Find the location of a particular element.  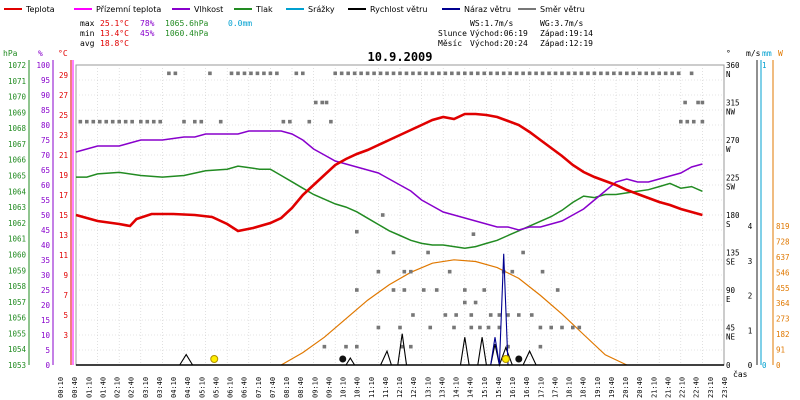

ms-tick-label: 4 is located at coordinates (750, 226).